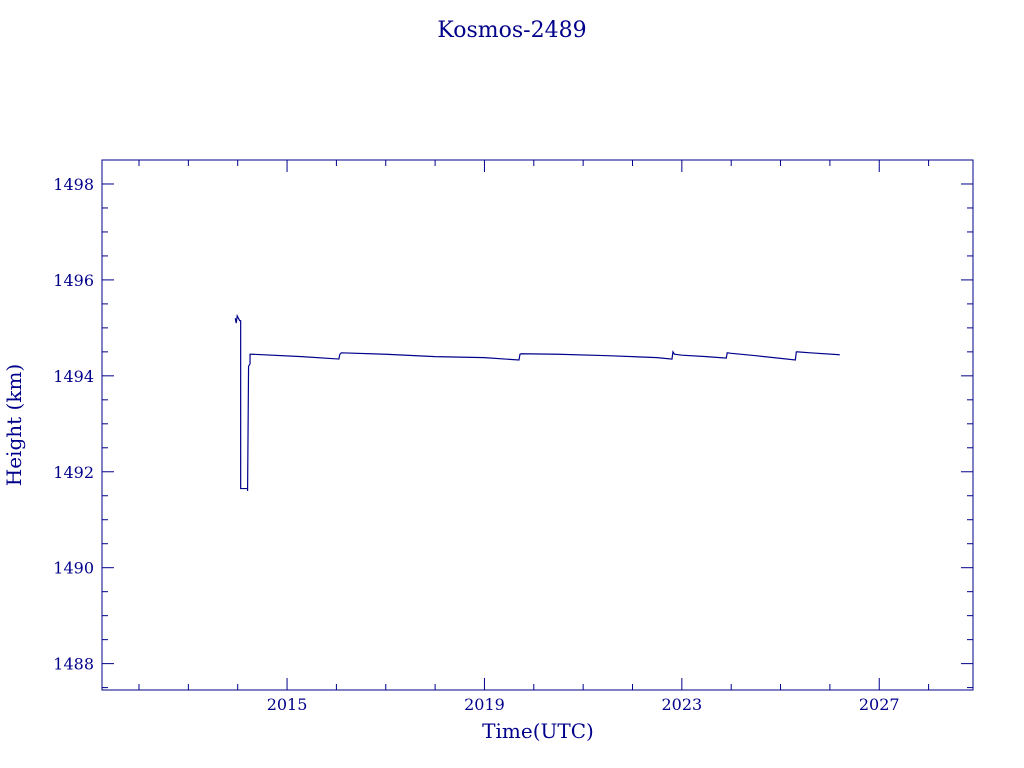  Describe the element at coordinates (73, 280) in the screenshot. I see `y-tick-label: 1496` at that location.